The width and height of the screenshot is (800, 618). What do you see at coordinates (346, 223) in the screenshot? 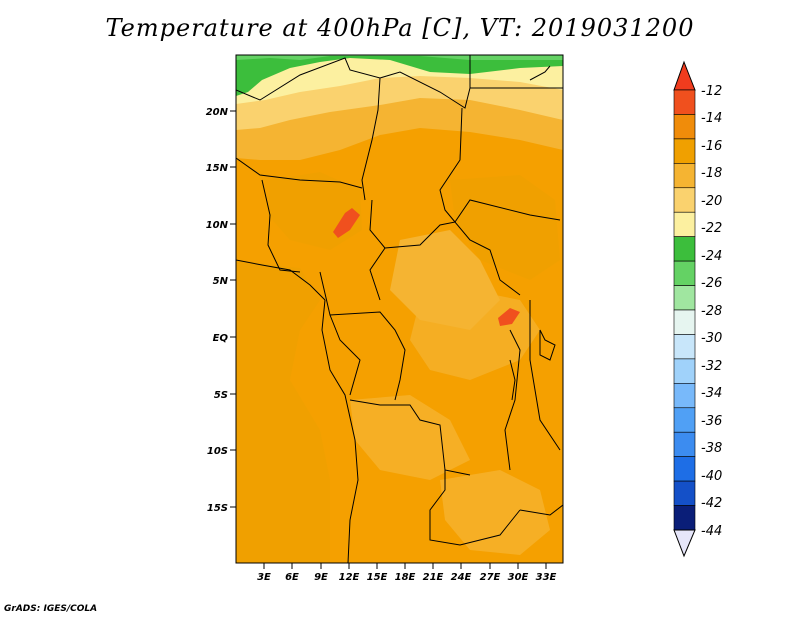
I see `field-patch-warm-nigeria` at bounding box center [346, 223].